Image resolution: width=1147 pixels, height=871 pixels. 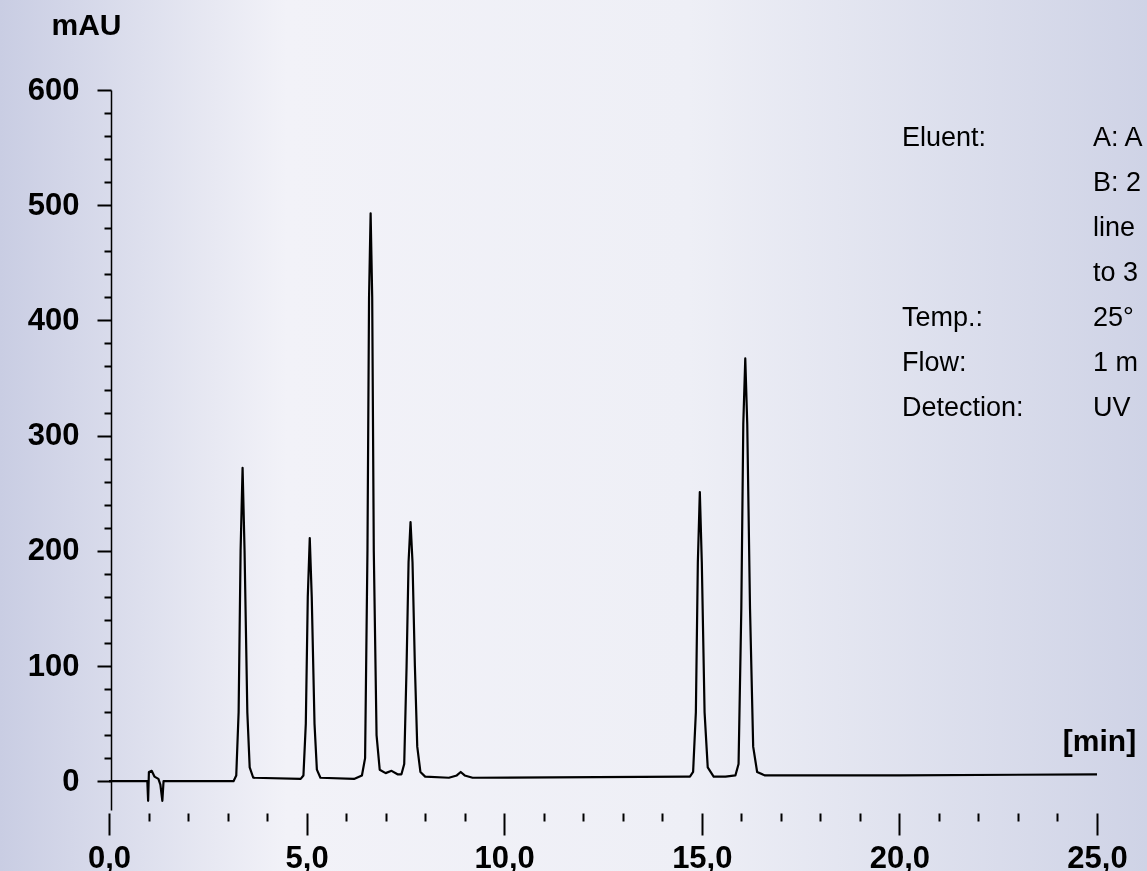 What do you see at coordinates (53, 204) in the screenshot?
I see `y-tick-label: 500` at bounding box center [53, 204].